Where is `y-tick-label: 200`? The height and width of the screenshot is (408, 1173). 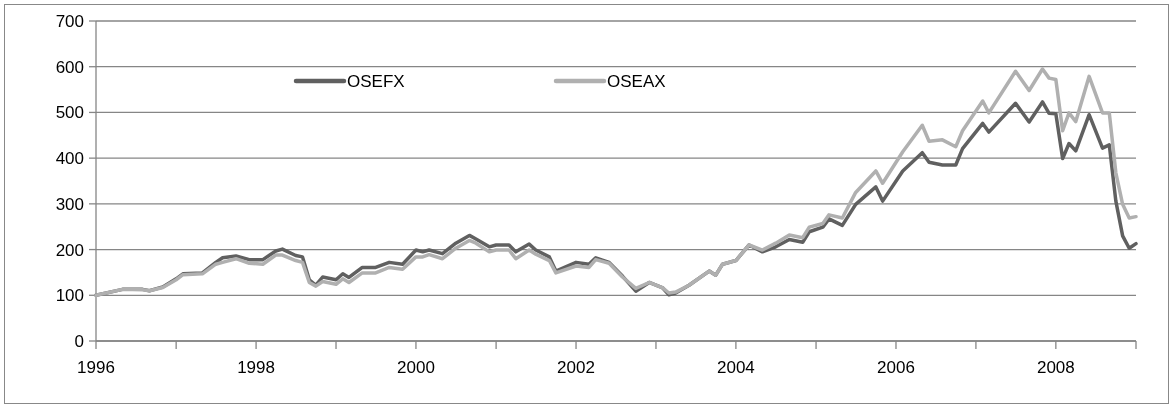
y-tick-label: 200 is located at coordinates (69, 250).